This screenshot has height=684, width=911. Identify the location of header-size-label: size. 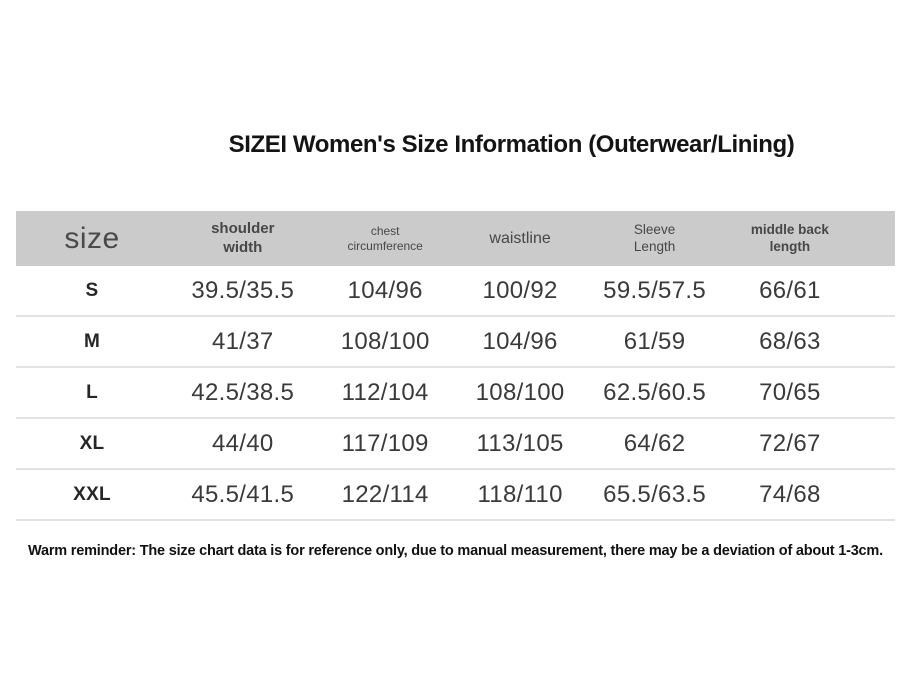
(92, 238).